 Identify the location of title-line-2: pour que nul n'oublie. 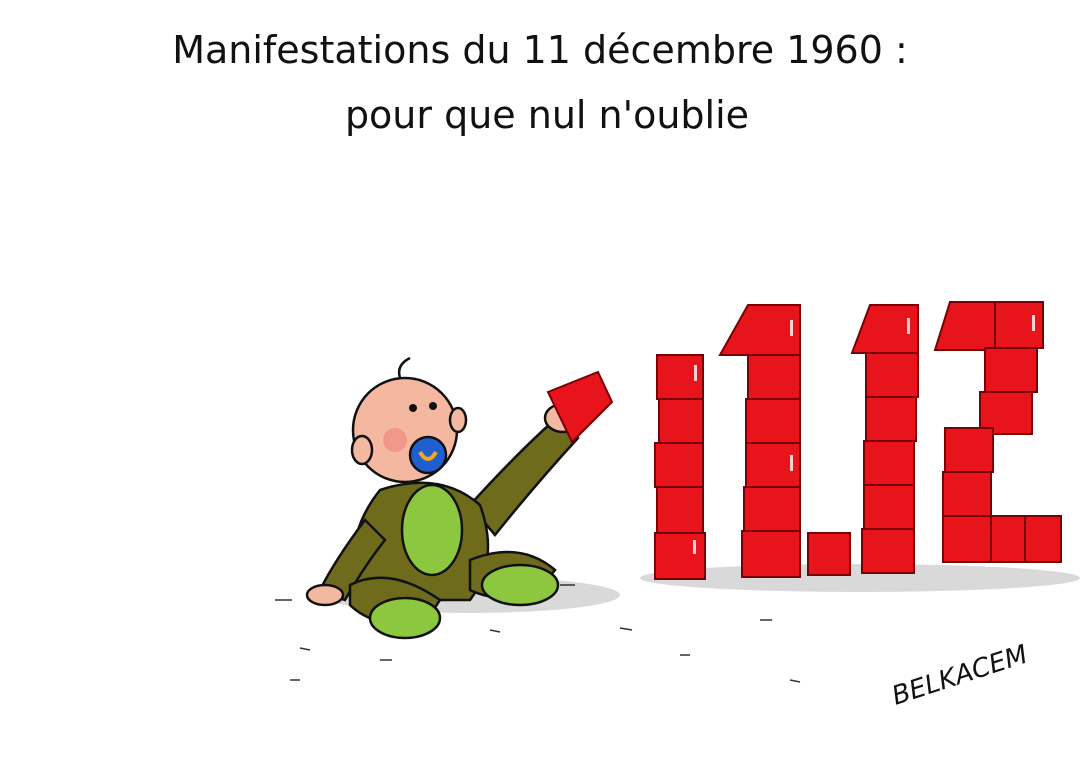
(547, 115).